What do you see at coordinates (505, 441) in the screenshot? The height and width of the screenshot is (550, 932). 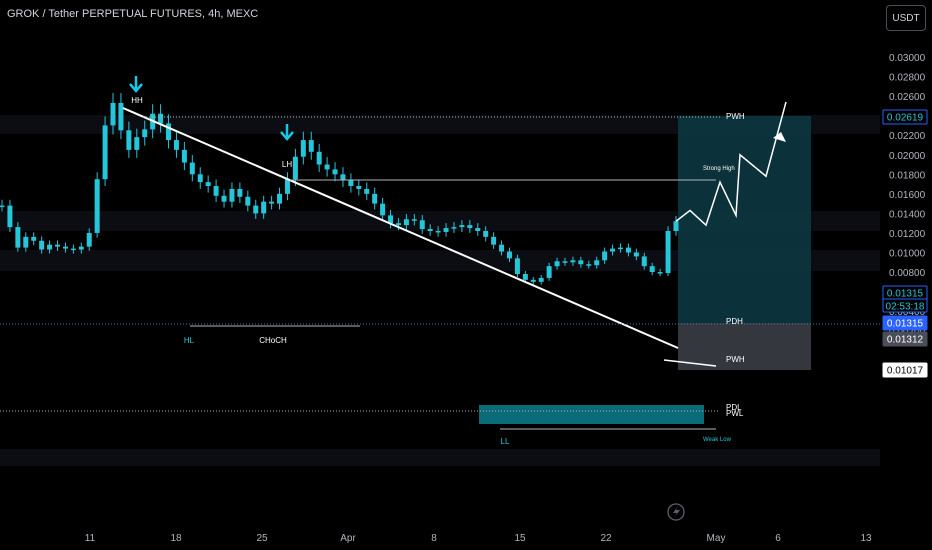 I see `annotation-label: LL` at bounding box center [505, 441].